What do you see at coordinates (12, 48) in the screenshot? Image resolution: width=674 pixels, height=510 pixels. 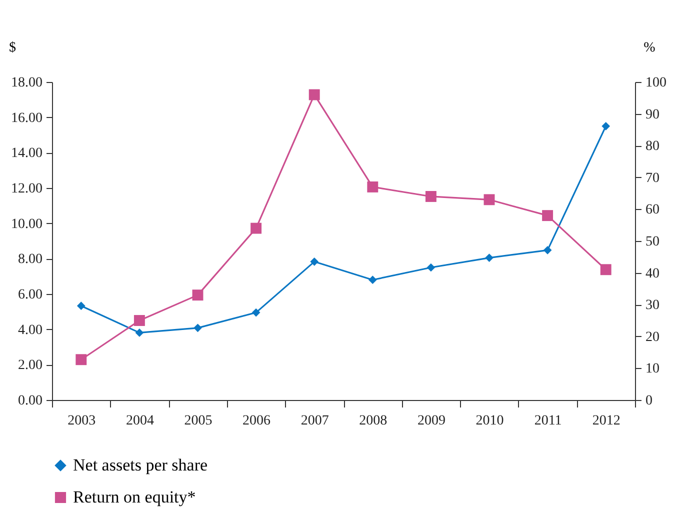 I see `y-axis-title: $` at bounding box center [12, 48].